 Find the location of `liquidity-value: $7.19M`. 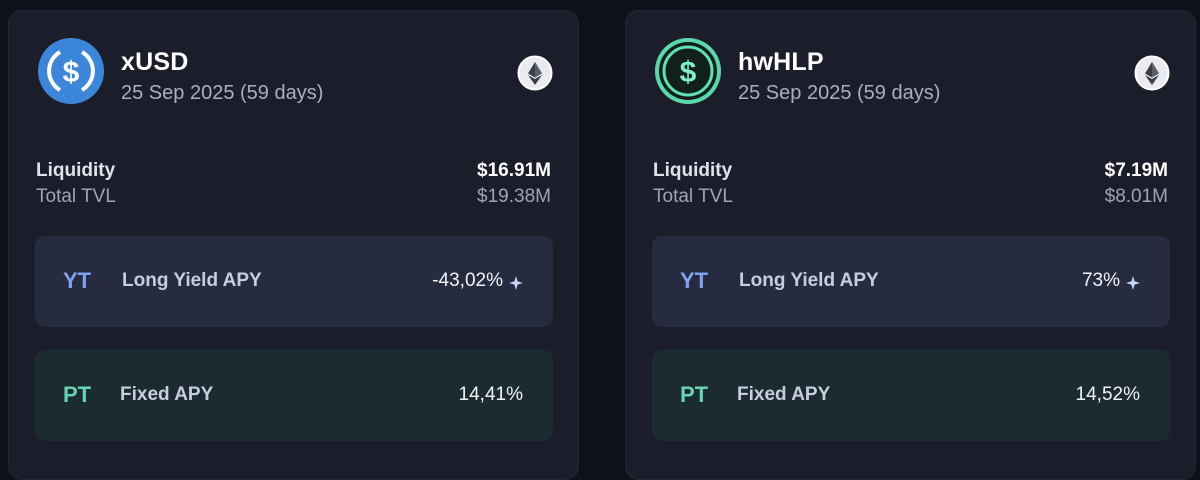

liquidity-value: $7.19M is located at coordinates (1136, 170).